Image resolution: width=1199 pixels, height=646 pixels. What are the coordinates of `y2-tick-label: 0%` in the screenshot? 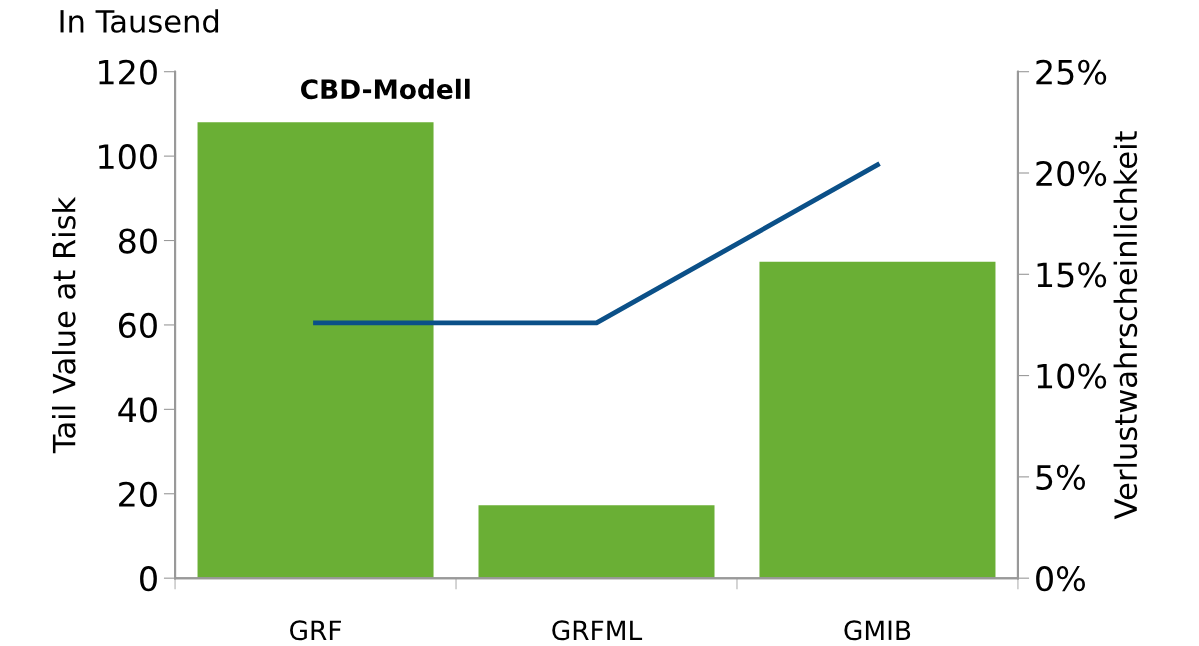 It's located at (1060, 579).